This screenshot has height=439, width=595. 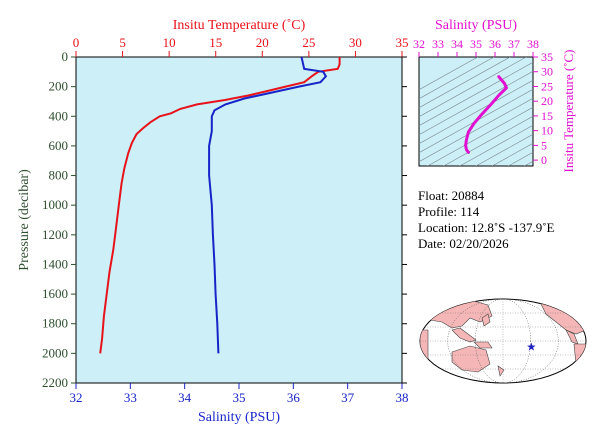 I want to click on salinity-tick-label: 38, so click(x=402, y=397).